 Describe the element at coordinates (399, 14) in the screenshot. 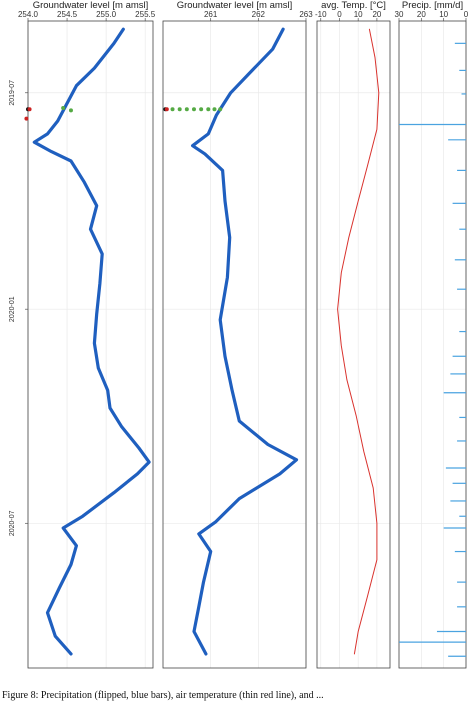

I see `x-tick-label: 30` at that location.